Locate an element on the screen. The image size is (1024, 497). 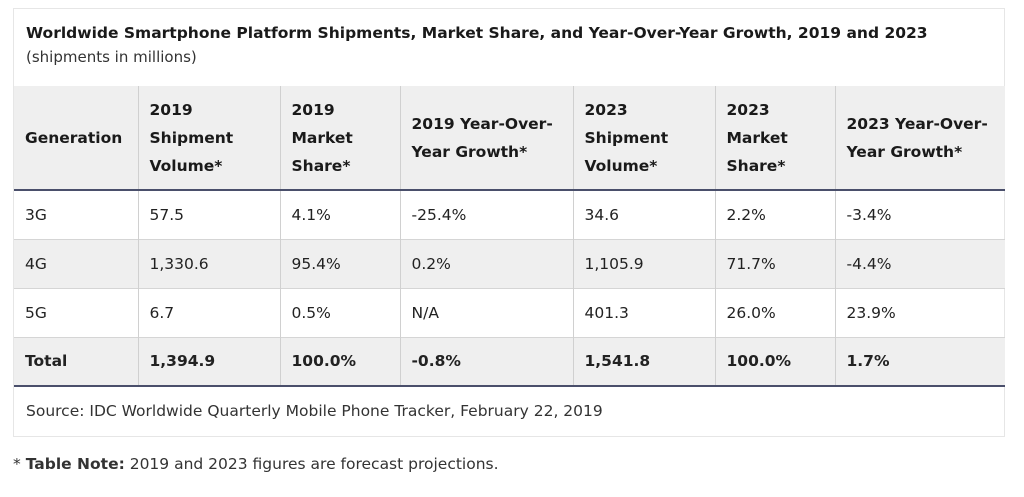
note-prefix: * is located at coordinates (19, 464).